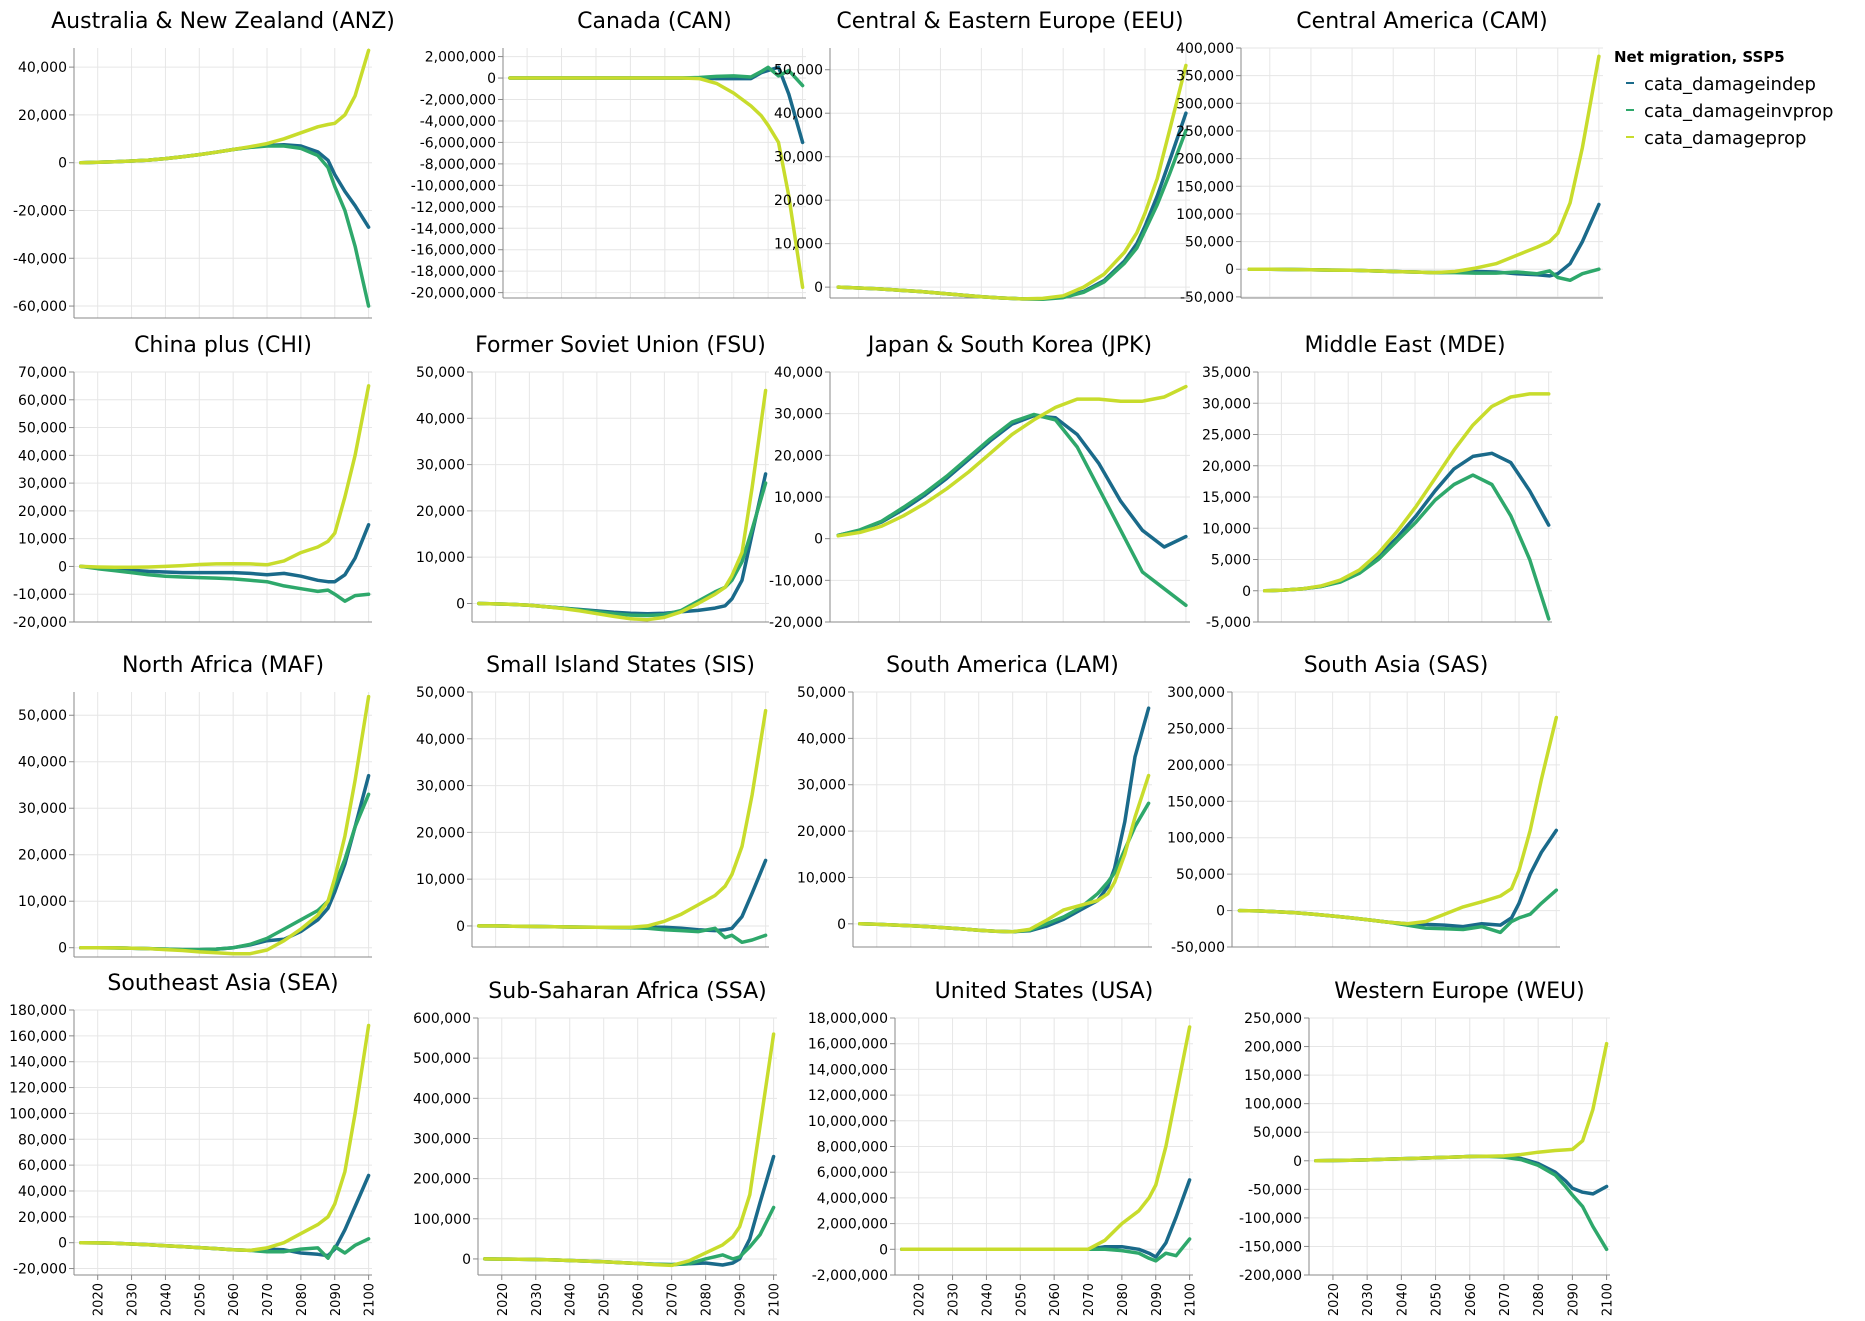 The image size is (1865, 1321). Describe the element at coordinates (1196, 729) in the screenshot. I see `y-tick-label: 250,000` at that location.